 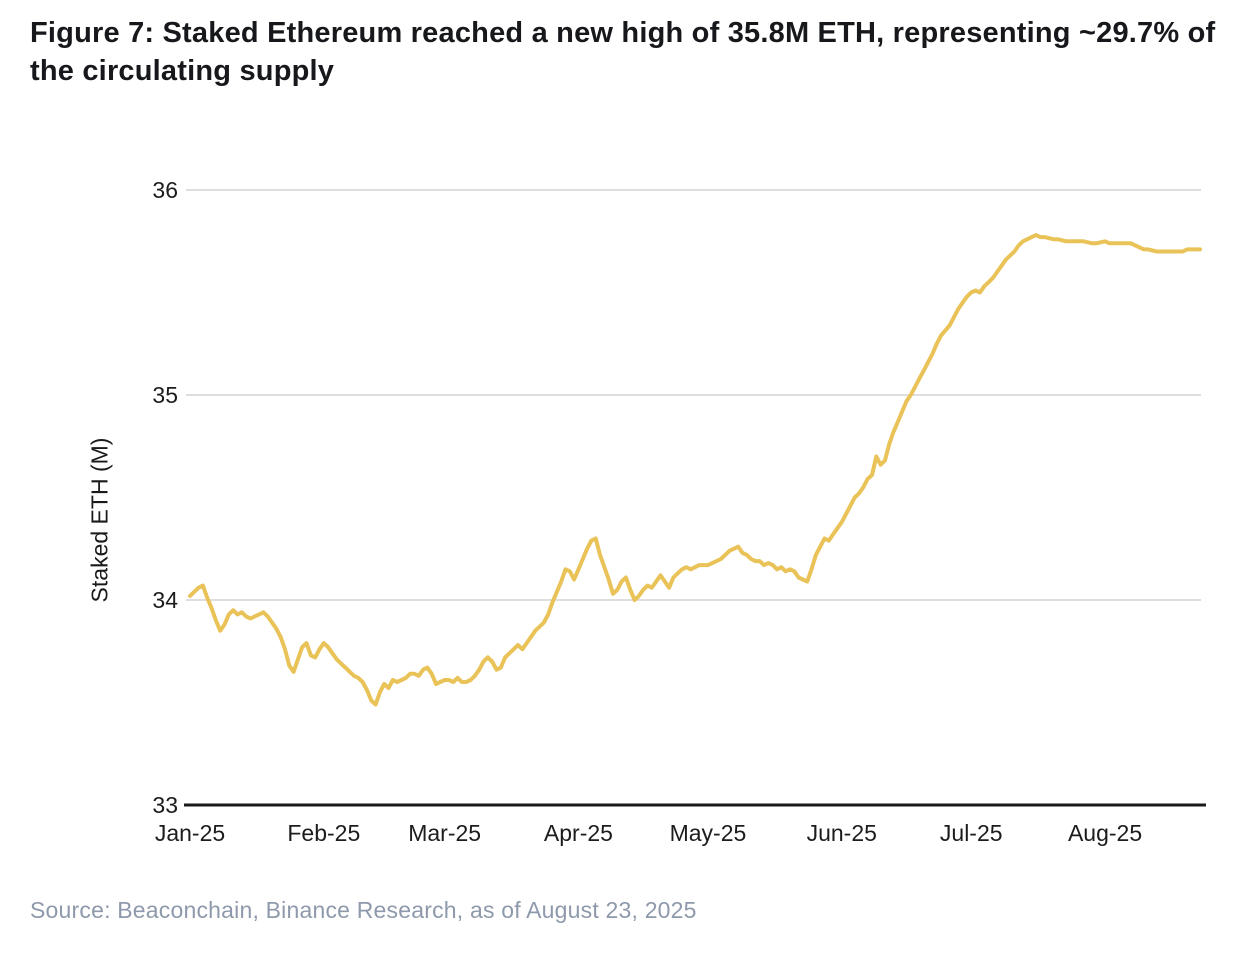 I want to click on x-tick-label: Jan-25, so click(x=190, y=833).